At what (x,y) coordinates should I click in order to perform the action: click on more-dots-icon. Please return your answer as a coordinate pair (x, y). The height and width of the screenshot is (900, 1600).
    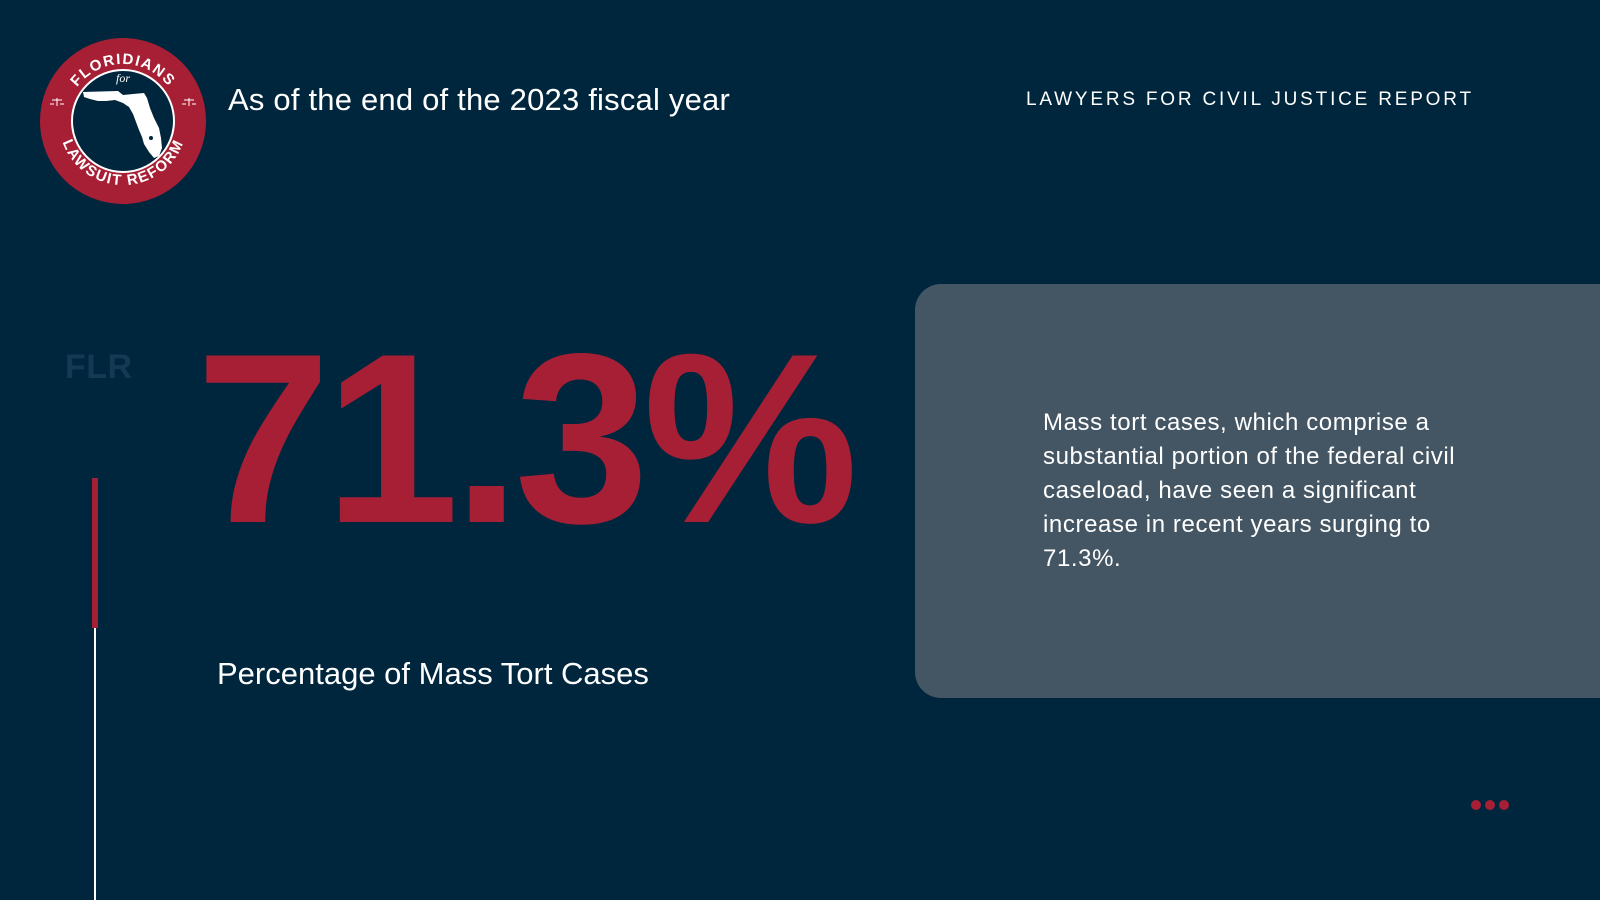
    Looking at the image, I should click on (1490, 805).